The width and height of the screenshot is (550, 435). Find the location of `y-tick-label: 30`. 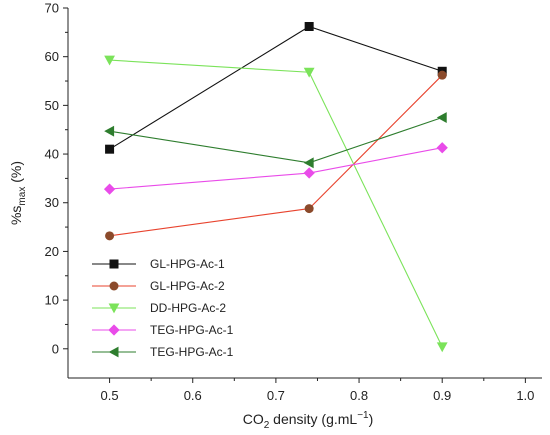

y-tick-label: 30 is located at coordinates (52, 202).